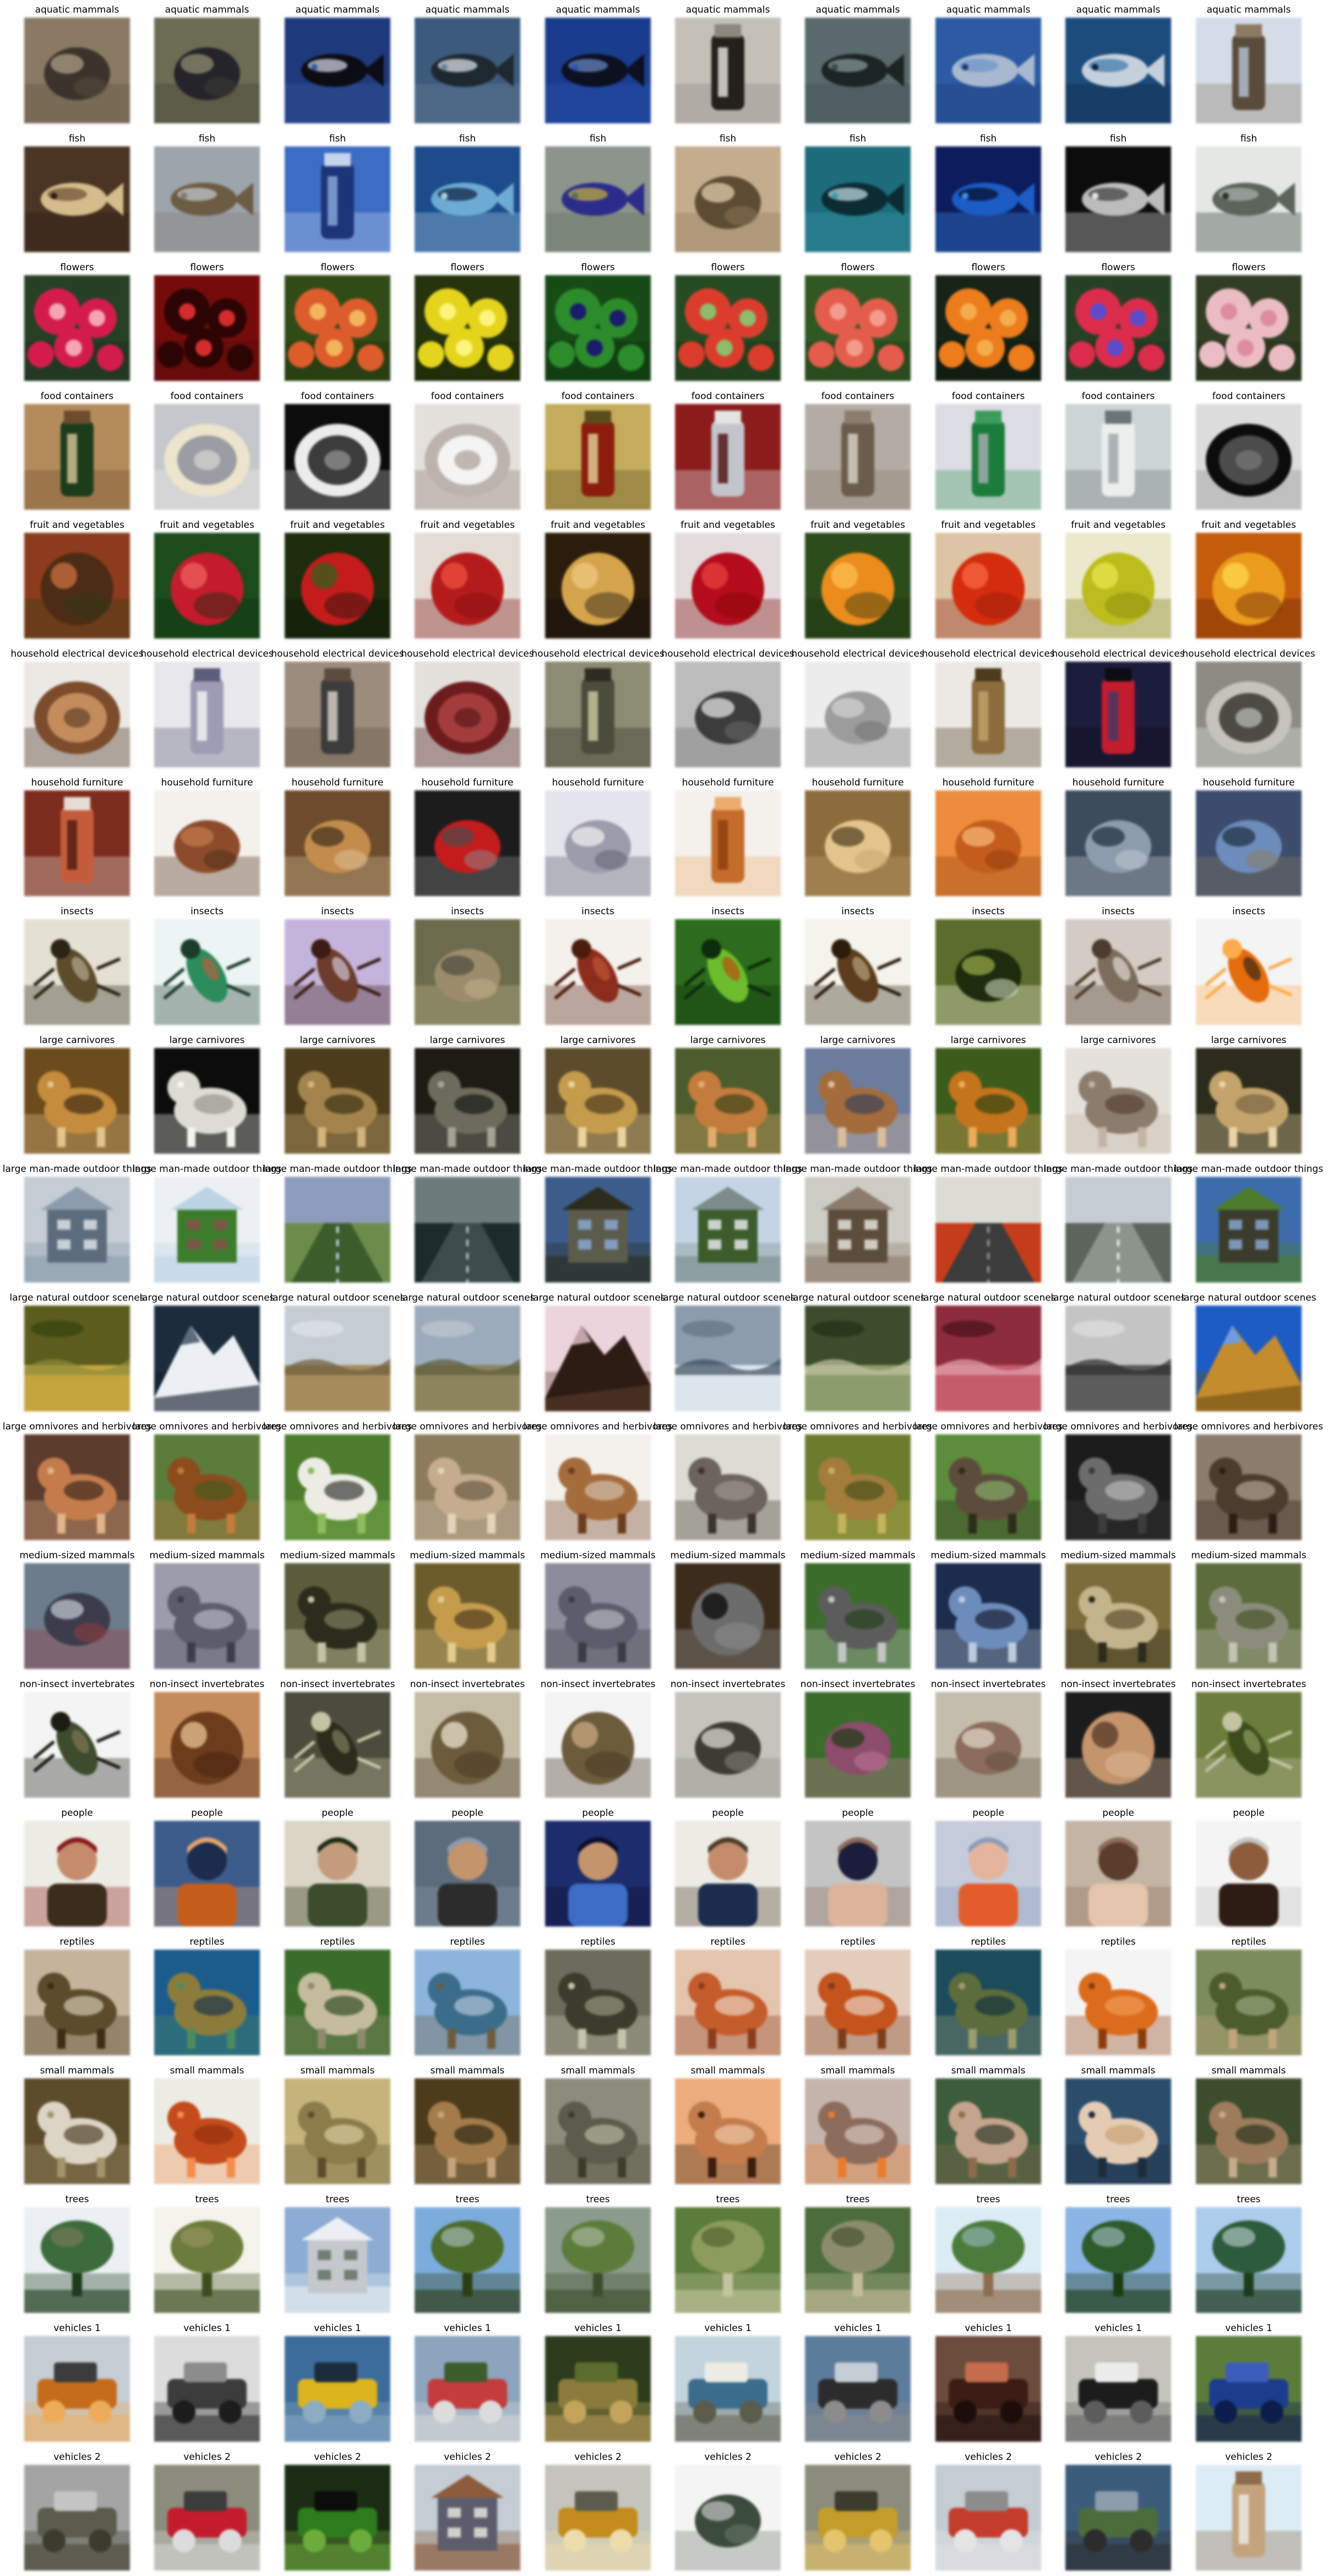 Image resolution: width=1328 pixels, height=2576 pixels. Describe the element at coordinates (858, 1610) in the screenshot. I see `image-cell: medium-sized mammals` at that location.